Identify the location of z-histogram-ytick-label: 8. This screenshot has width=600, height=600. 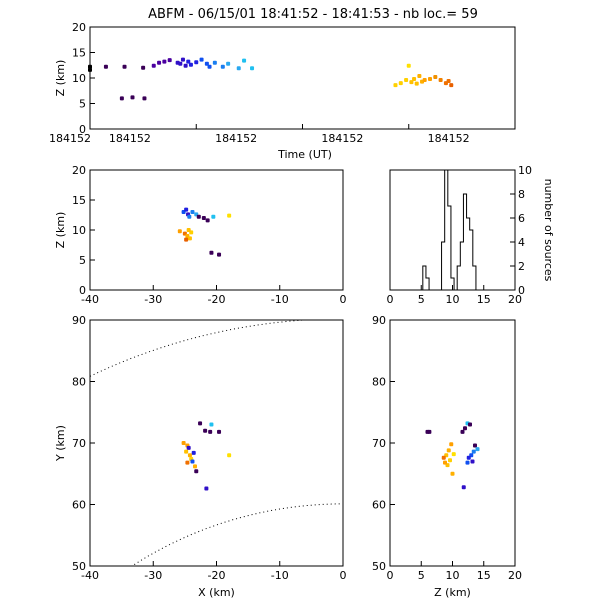
(521, 194).